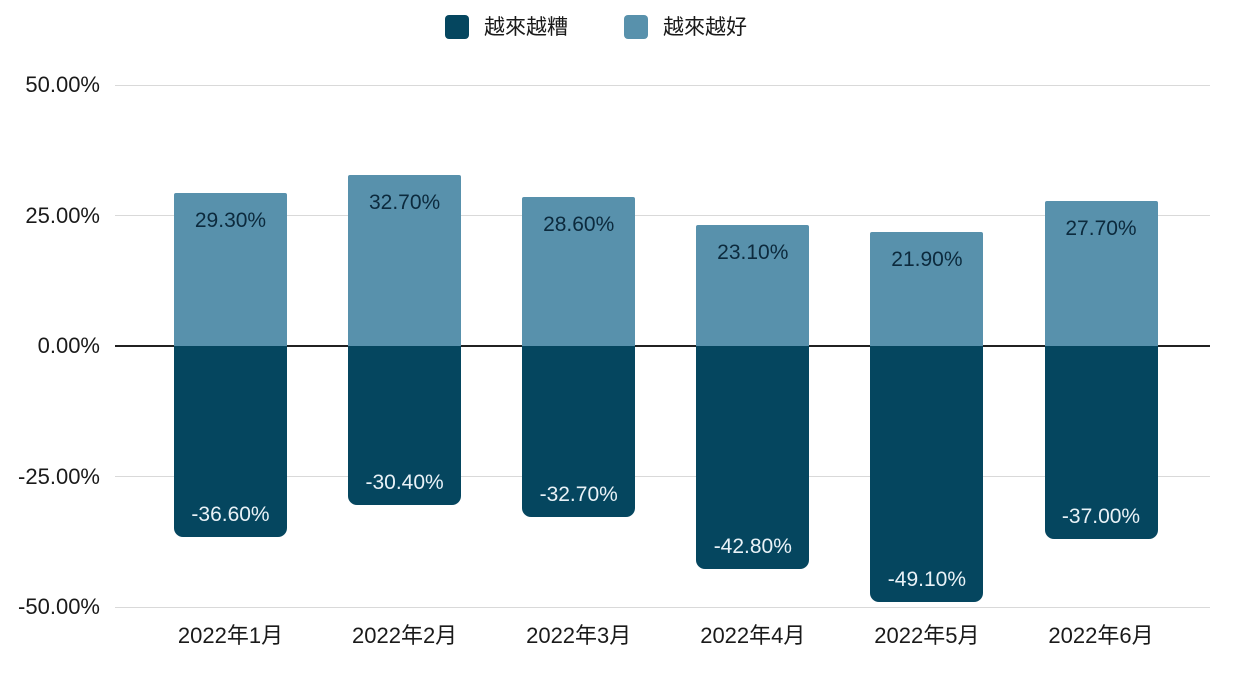 This screenshot has width=1234, height=675. What do you see at coordinates (59, 606) in the screenshot?
I see `y-tick-label: -50.00%` at bounding box center [59, 606].